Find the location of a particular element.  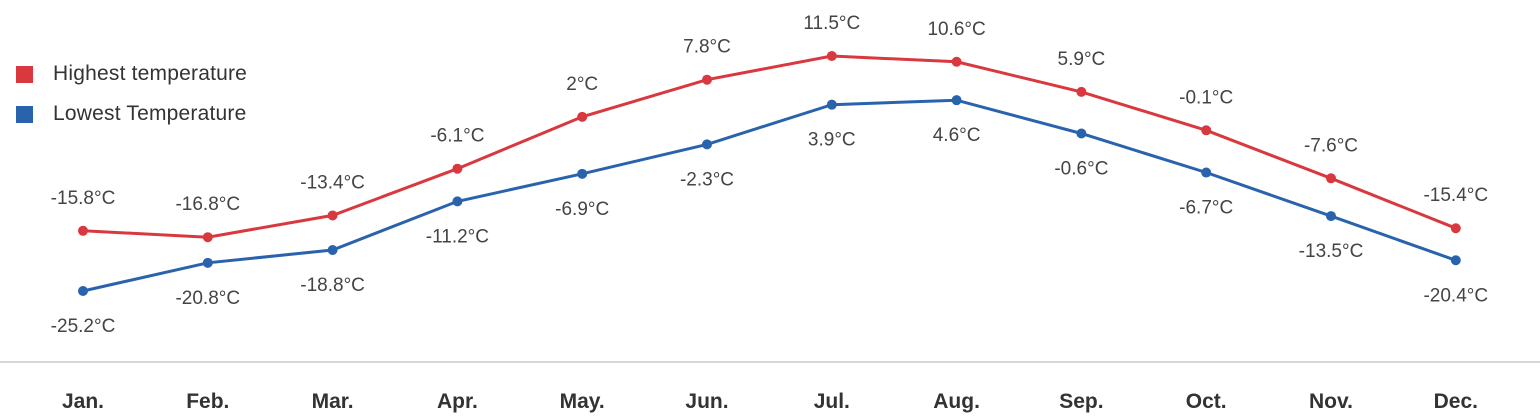

data-label-lowest: -6.7°C is located at coordinates (1206, 208).